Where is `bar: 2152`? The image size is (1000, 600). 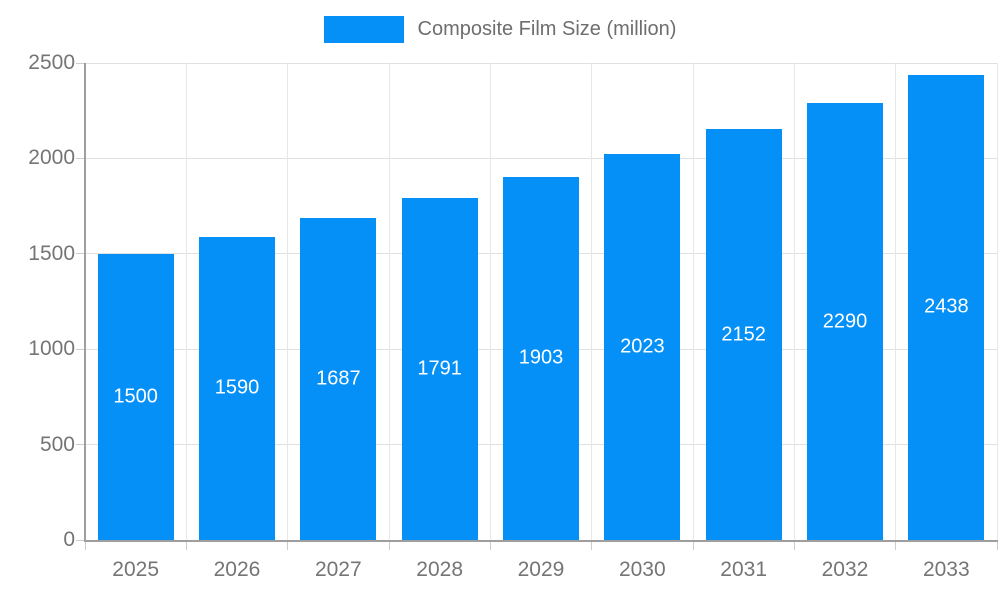 bar: 2152 is located at coordinates (743, 334).